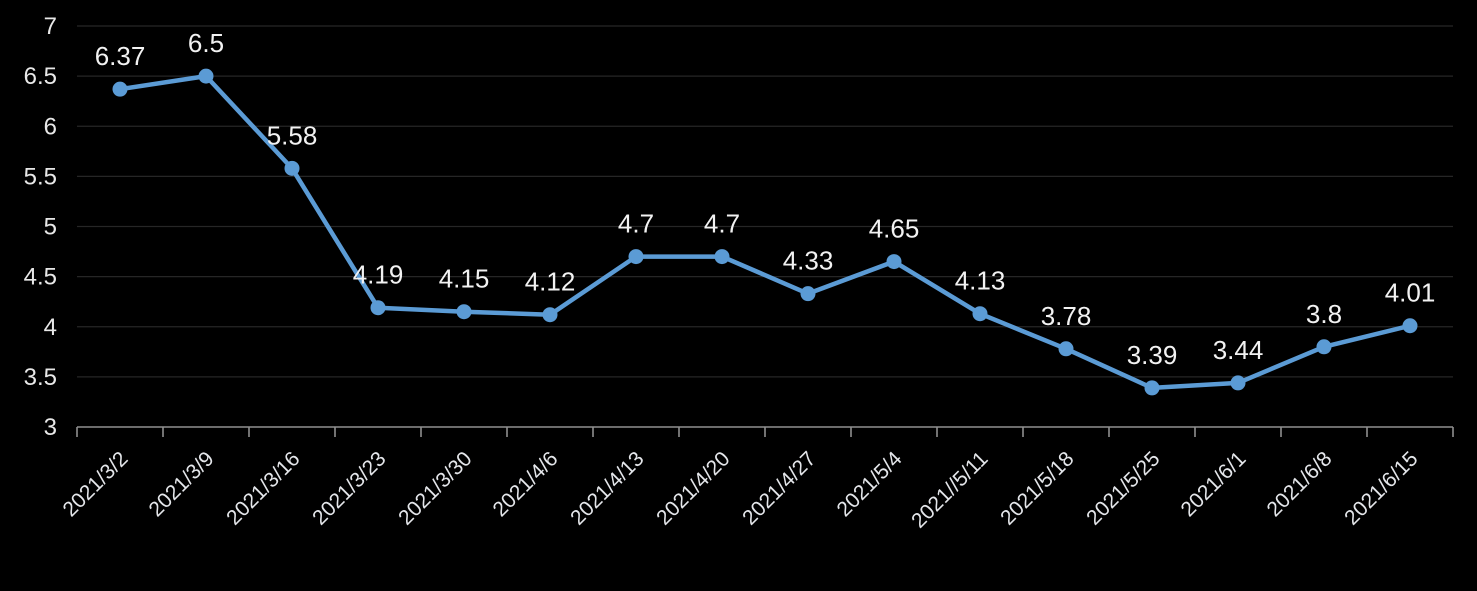 The height and width of the screenshot is (591, 1477). What do you see at coordinates (40, 76) in the screenshot?
I see `y-axis-label: 6.5` at bounding box center [40, 76].